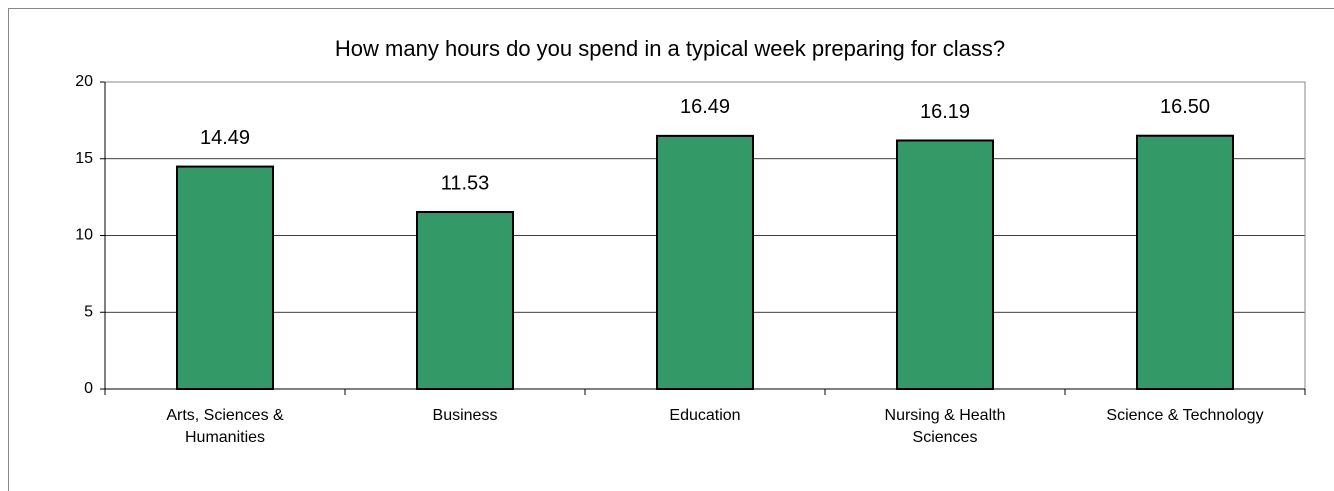 Image resolution: width=1334 pixels, height=491 pixels. Describe the element at coordinates (84, 235) in the screenshot. I see `y-tick-label: 10` at that location.